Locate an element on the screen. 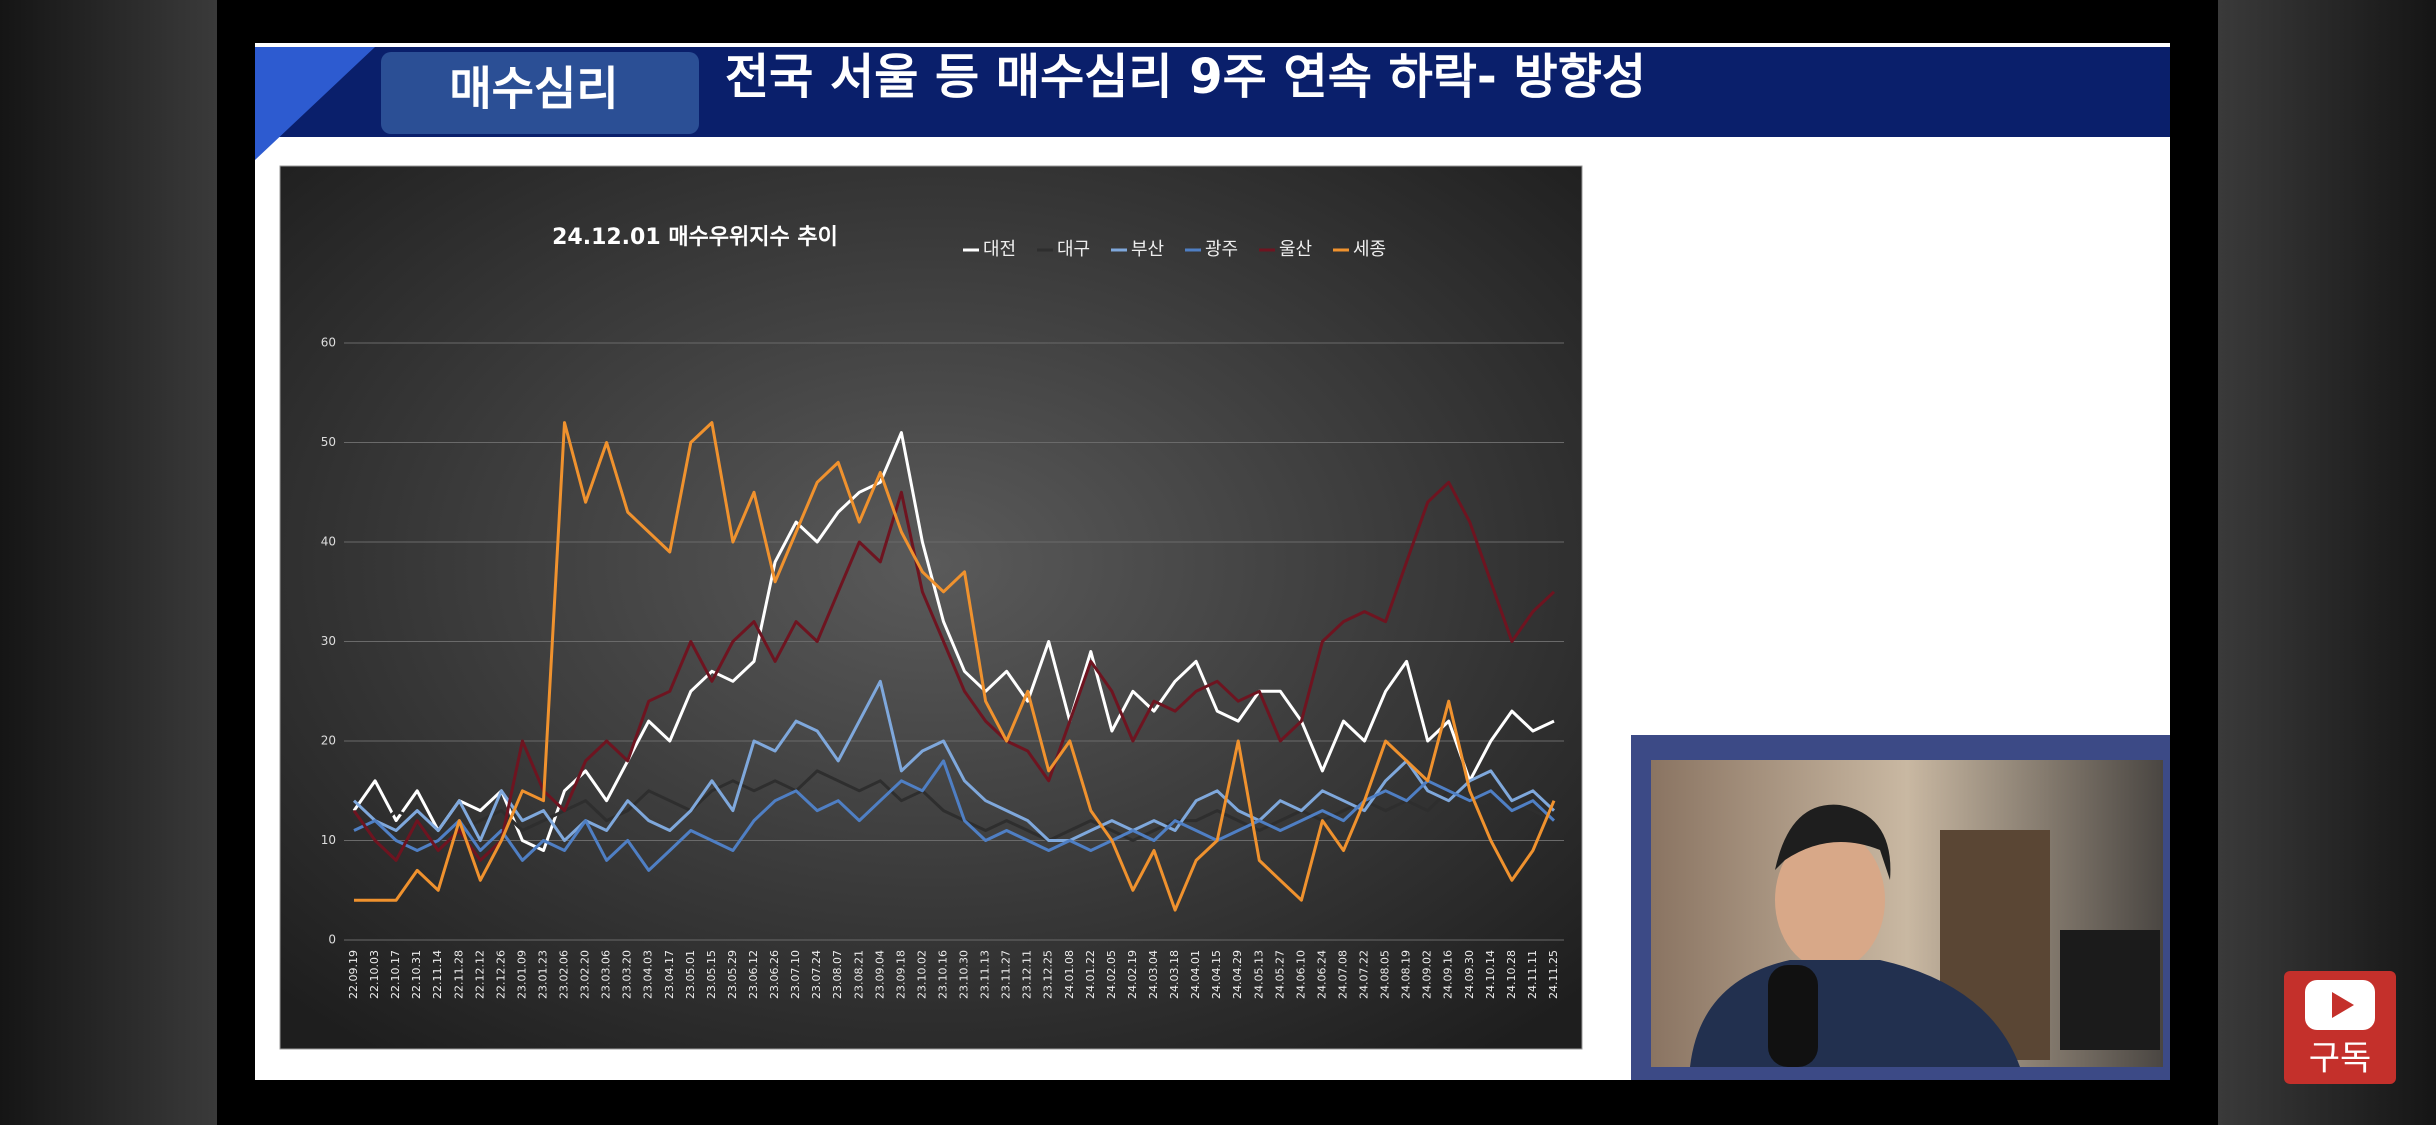  x-tick-label: 23.07.24 is located at coordinates (816, 974).